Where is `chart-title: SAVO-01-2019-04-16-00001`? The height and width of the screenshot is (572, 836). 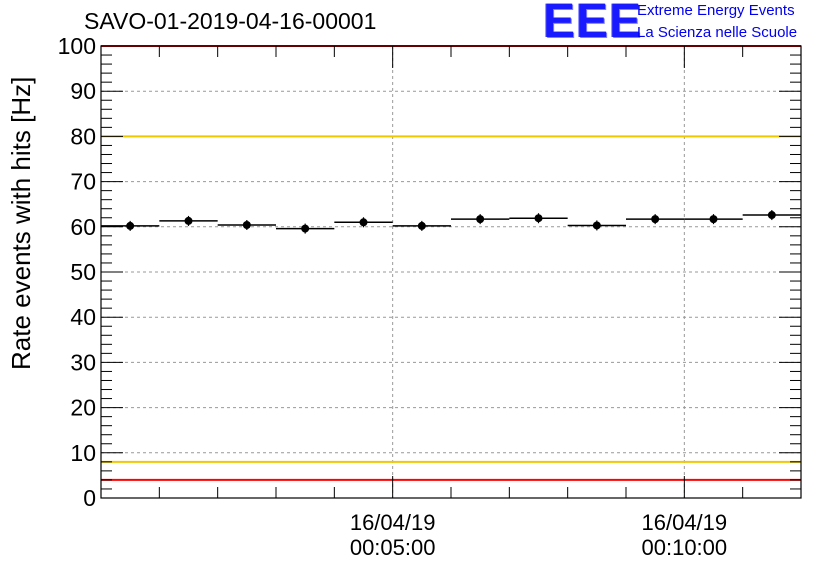
chart-title: SAVO-01-2019-04-16-00001 is located at coordinates (230, 21).